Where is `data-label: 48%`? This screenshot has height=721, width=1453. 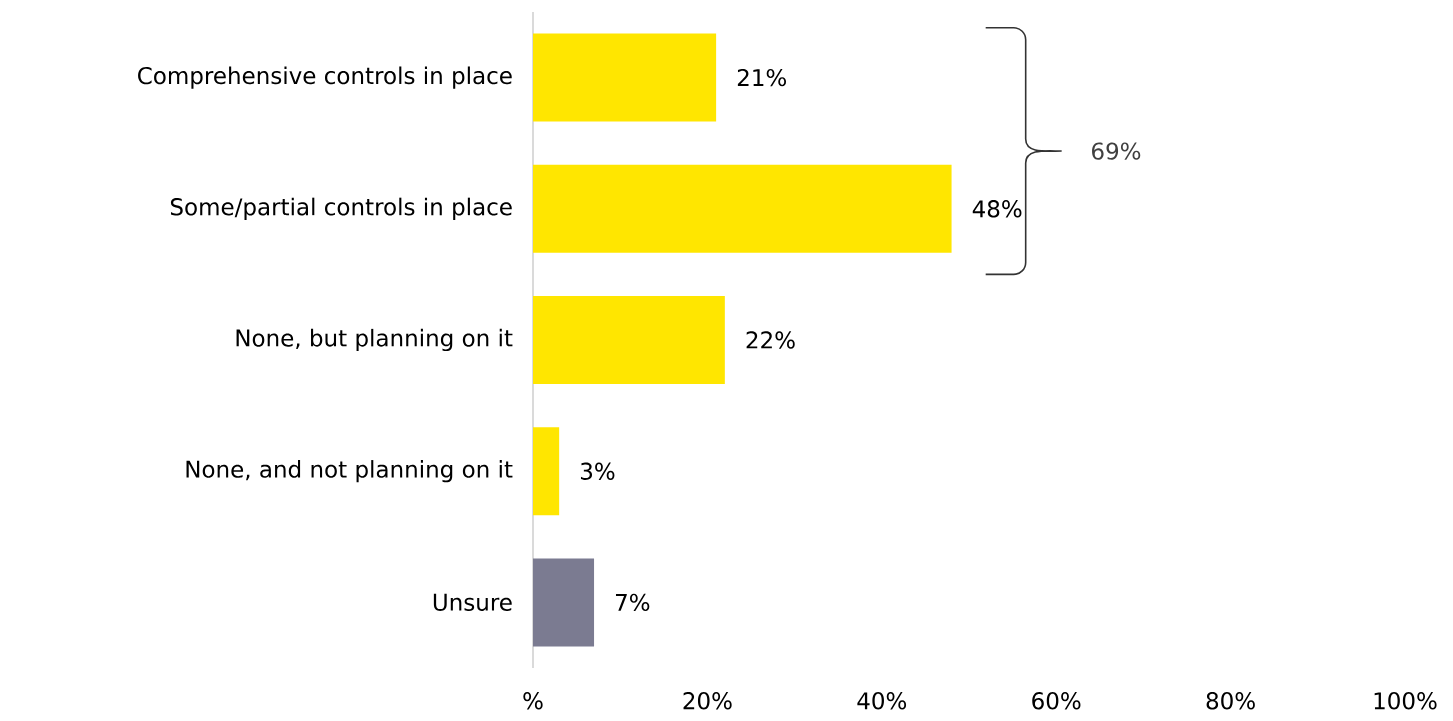
data-label: 48% is located at coordinates (997, 209).